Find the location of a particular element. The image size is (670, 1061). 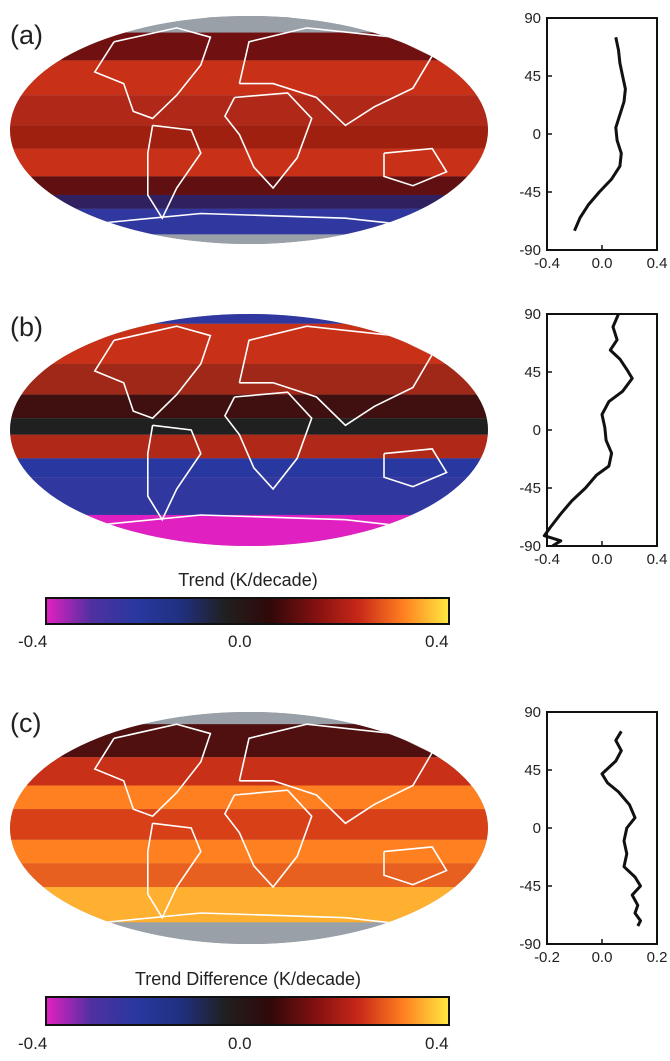

colorbar-tick-min: -0.4 is located at coordinates (33, 641).